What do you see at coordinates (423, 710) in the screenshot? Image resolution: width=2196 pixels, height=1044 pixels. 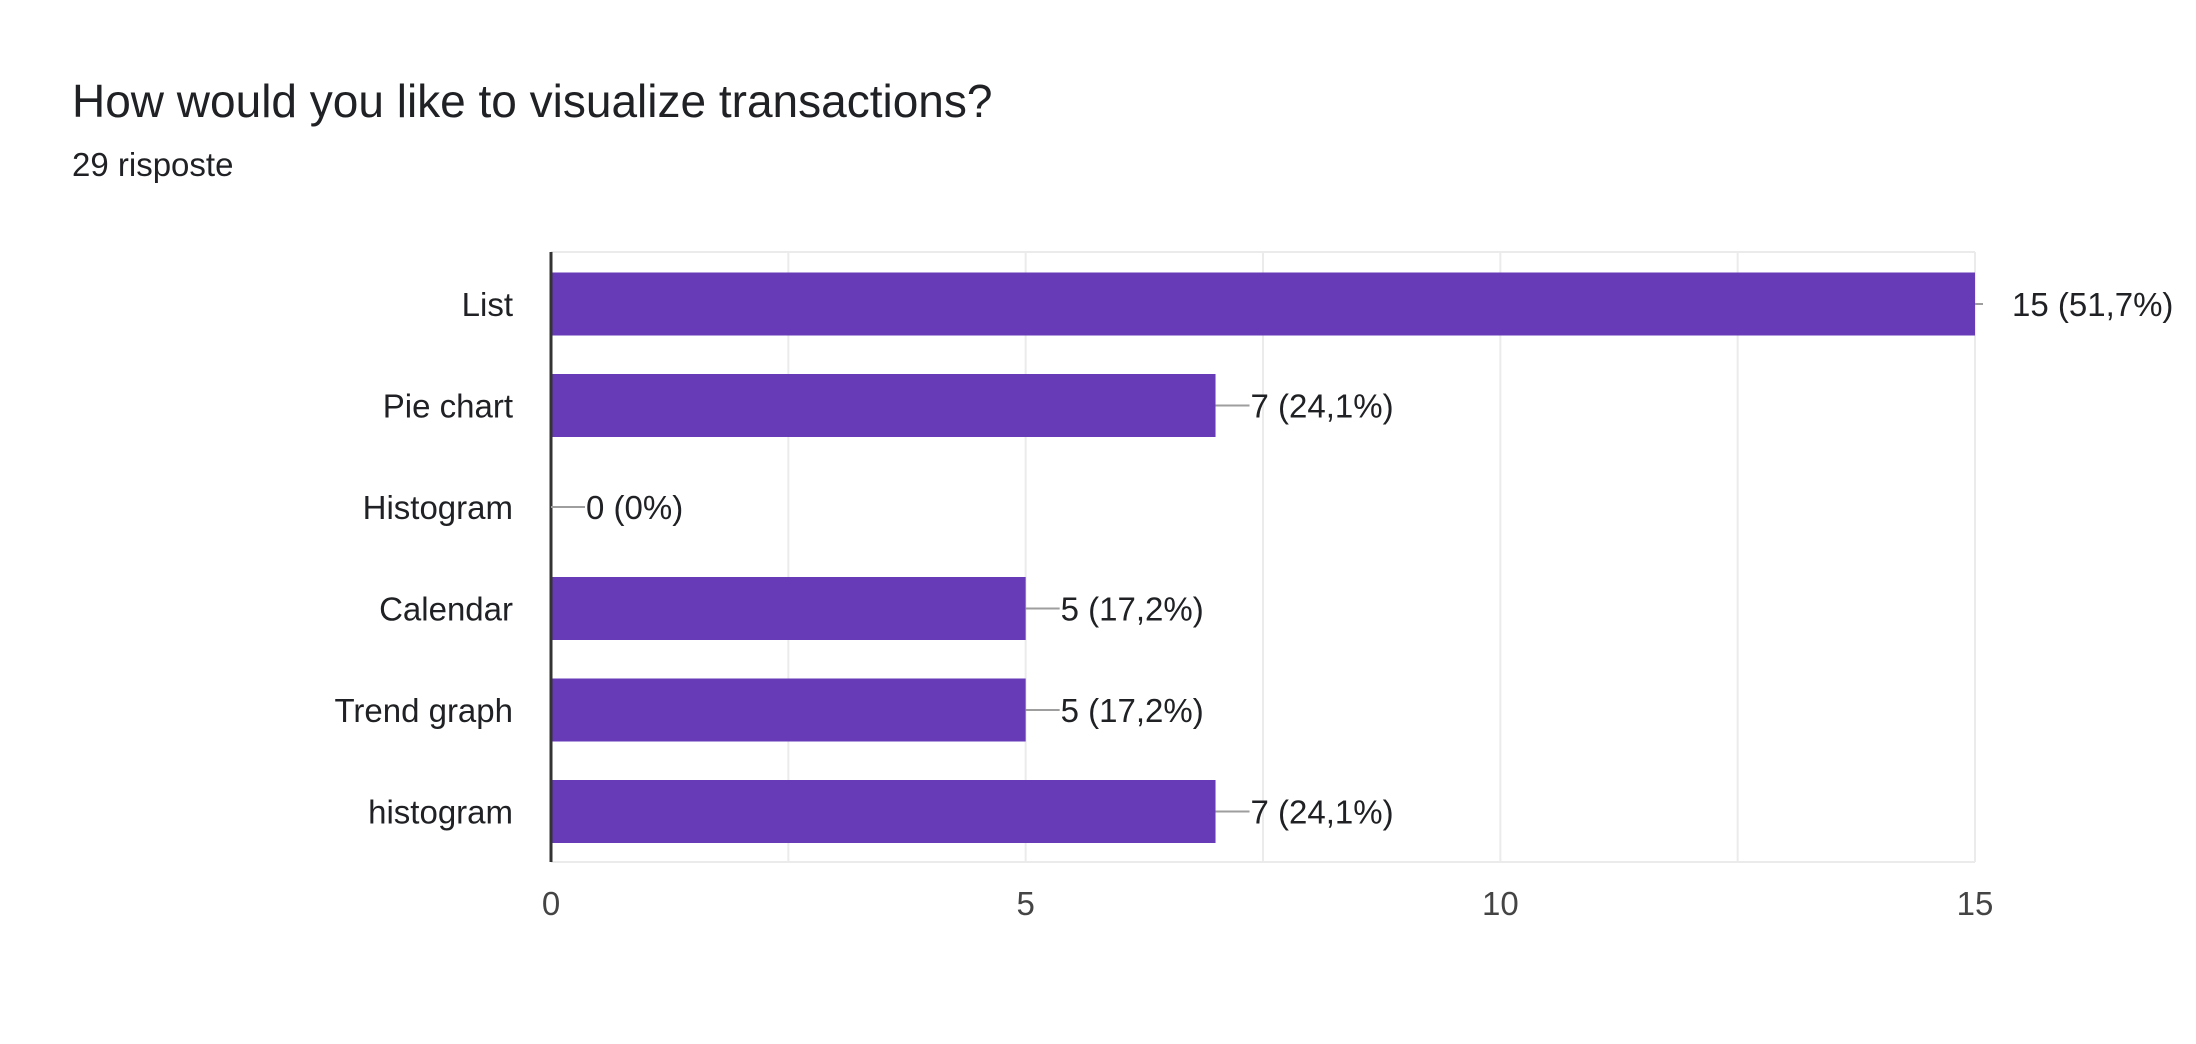 I see `category-label: Trend graph` at bounding box center [423, 710].